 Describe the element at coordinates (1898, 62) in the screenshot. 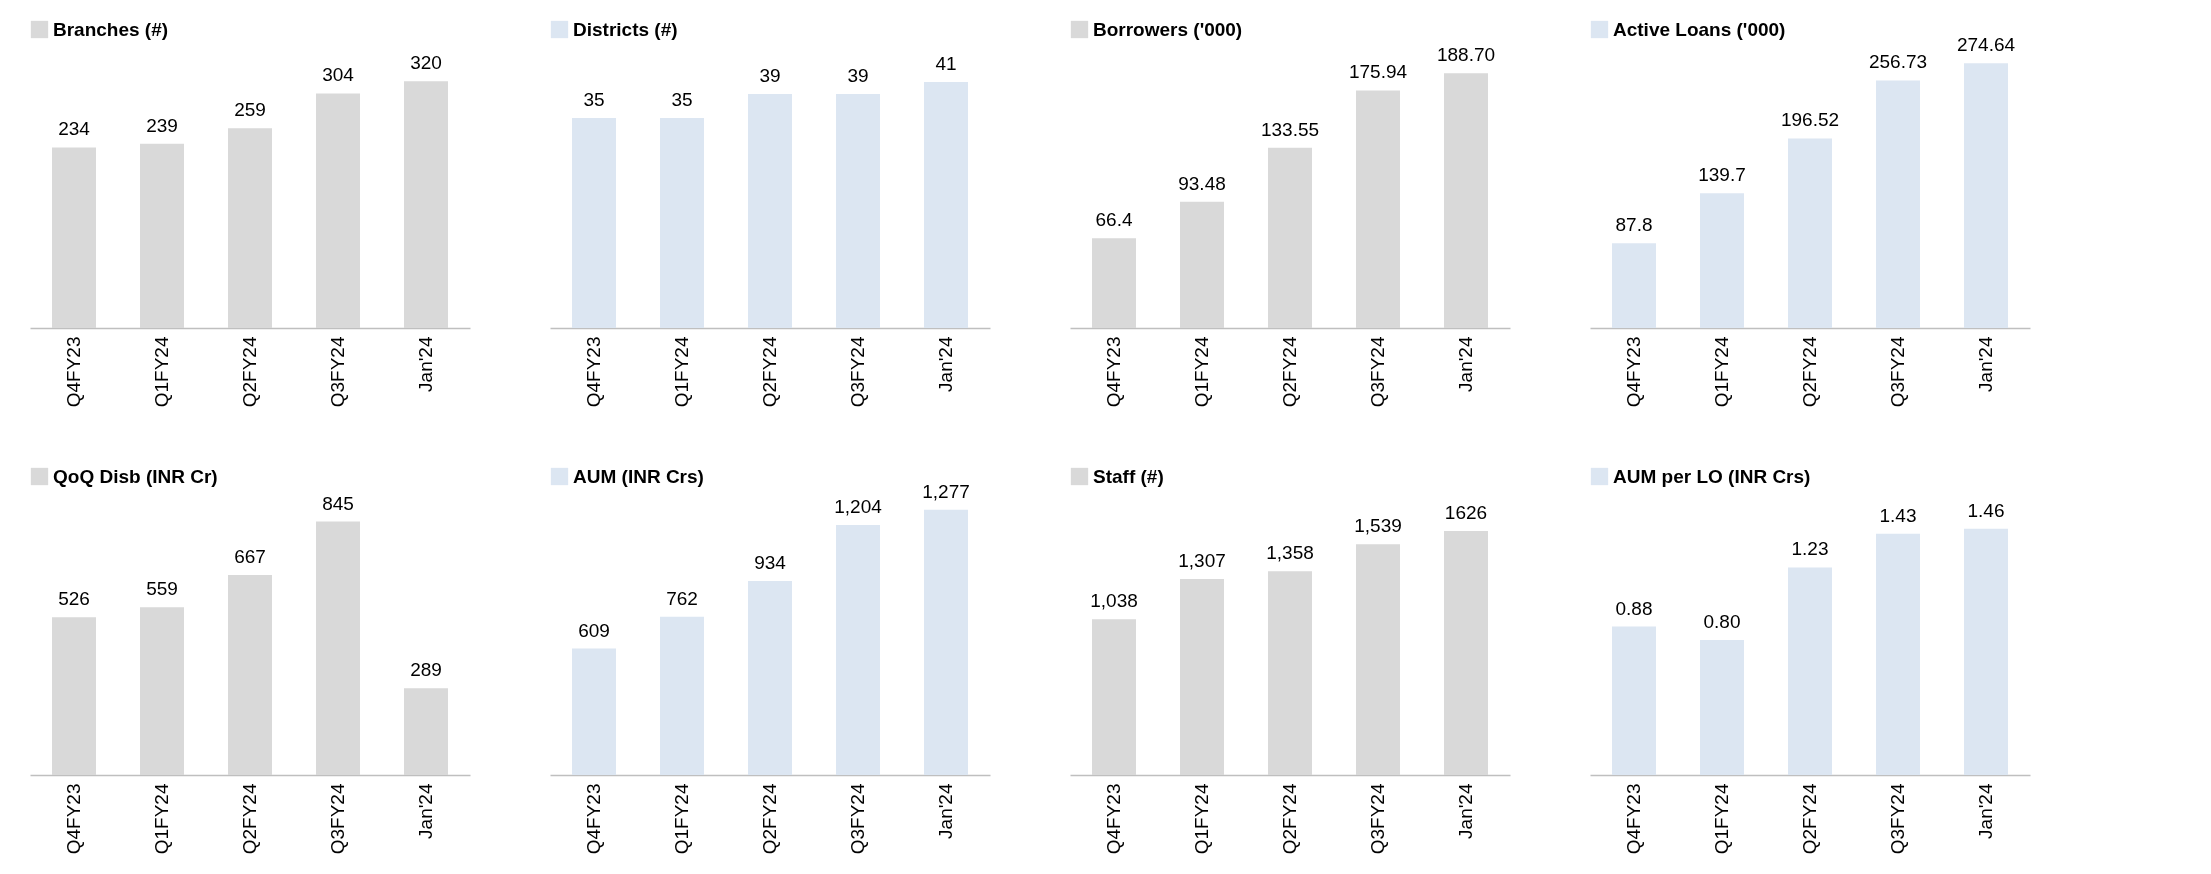

I see `data-label: 256.73` at that location.